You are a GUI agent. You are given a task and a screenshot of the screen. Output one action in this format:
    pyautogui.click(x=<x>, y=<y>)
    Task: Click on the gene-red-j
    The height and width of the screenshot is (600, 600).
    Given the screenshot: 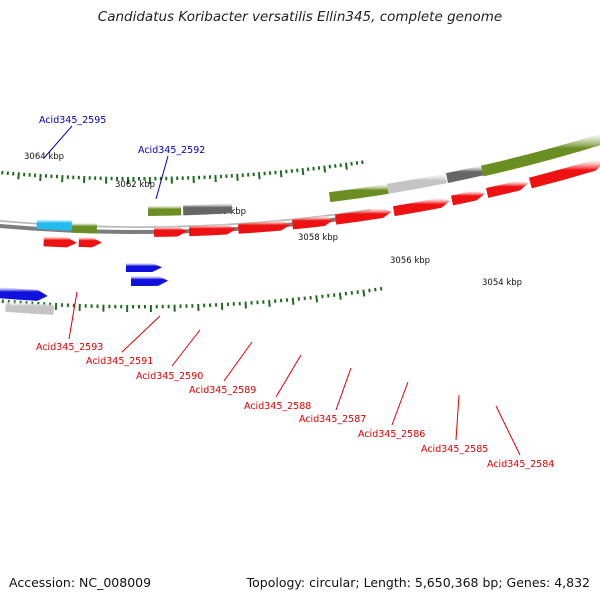 What is the action you would take?
    pyautogui.click(x=507, y=189)
    